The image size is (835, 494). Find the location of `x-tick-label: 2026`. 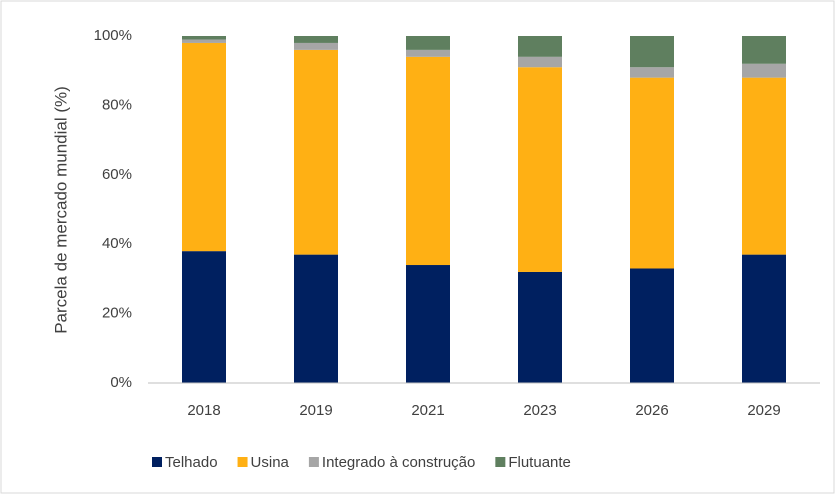

x-tick-label: 2026 is located at coordinates (651, 410).